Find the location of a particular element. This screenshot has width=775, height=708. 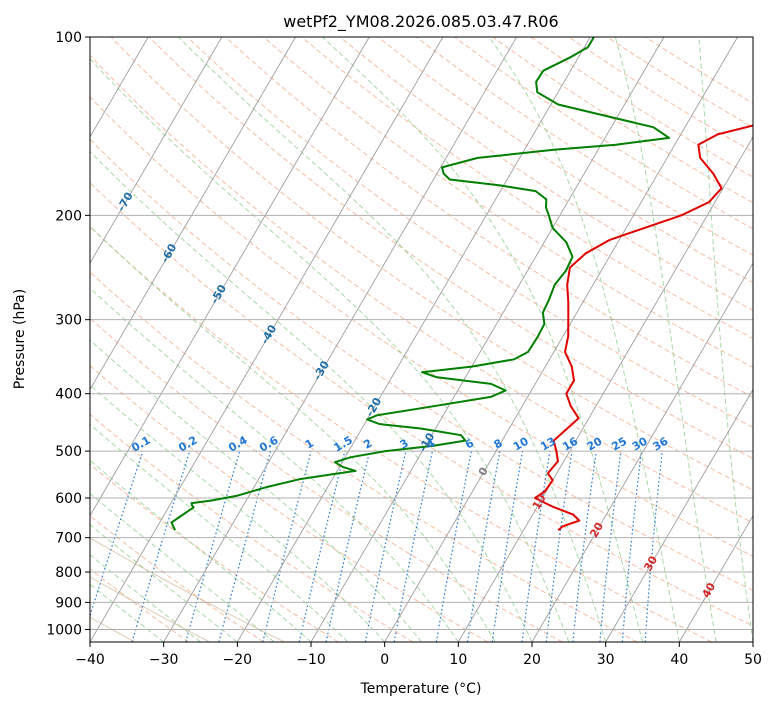

isotherm-label: 10 is located at coordinates (539, 502).